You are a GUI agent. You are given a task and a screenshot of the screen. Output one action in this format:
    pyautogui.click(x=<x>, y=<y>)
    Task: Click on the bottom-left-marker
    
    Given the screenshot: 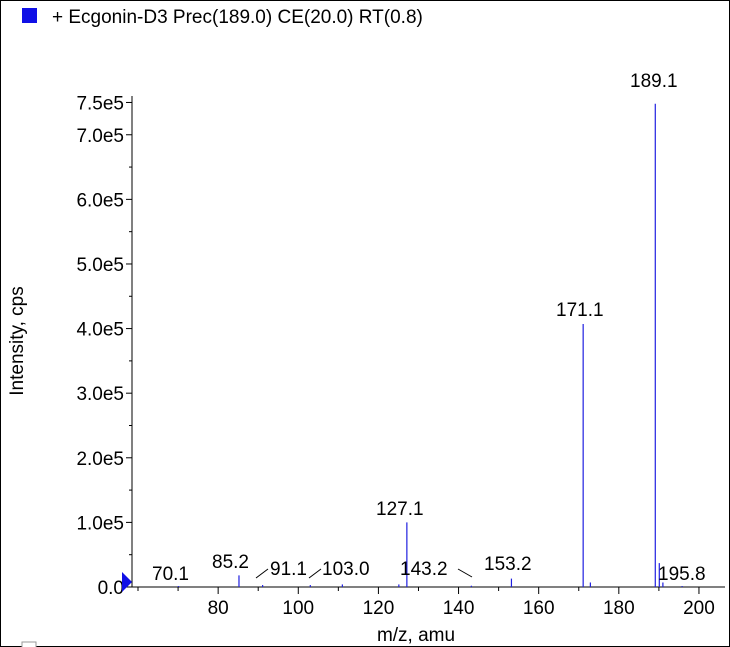 What is the action you would take?
    pyautogui.click(x=29, y=644)
    